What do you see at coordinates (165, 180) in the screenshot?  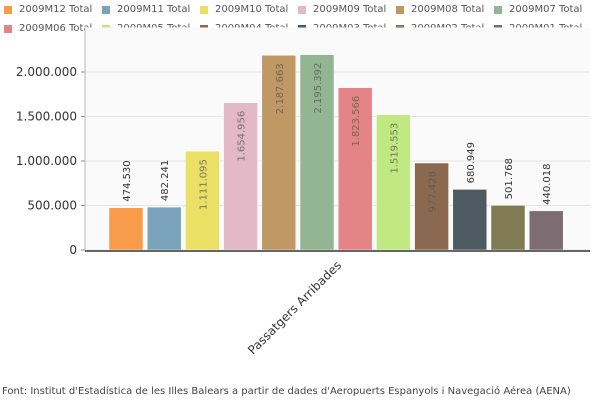 I see `data-label: 482.241` at bounding box center [165, 180].